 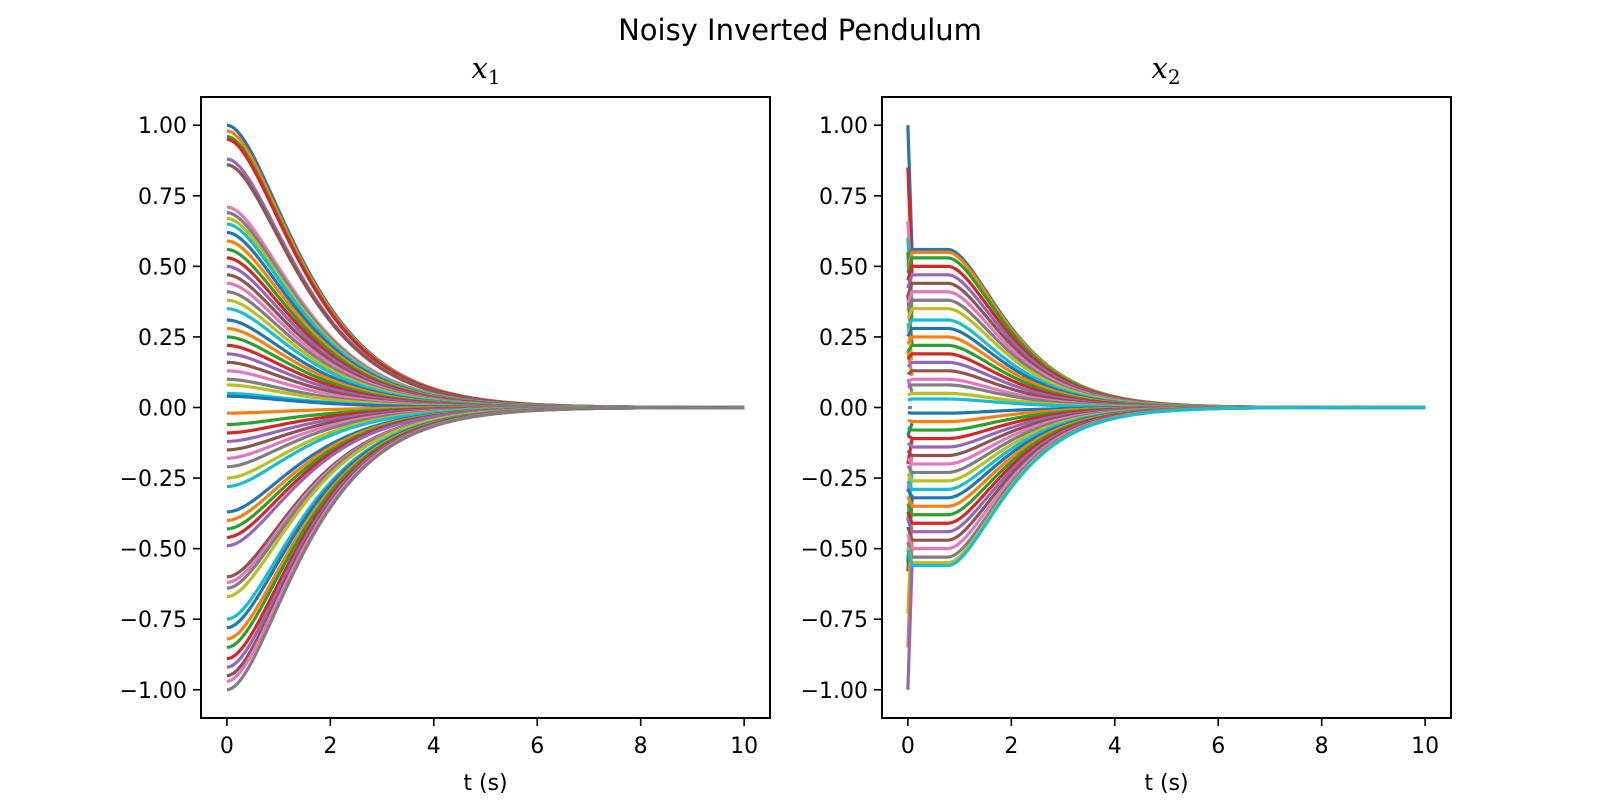 I want to click on series-spike, so click(x=910, y=627).